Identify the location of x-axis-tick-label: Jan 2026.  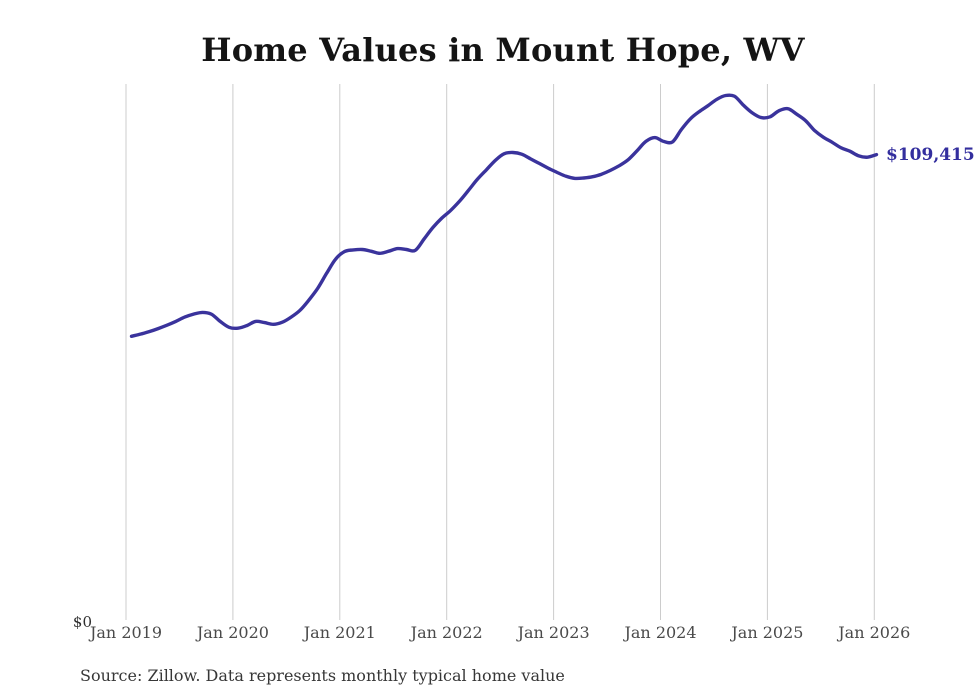
(874, 632).